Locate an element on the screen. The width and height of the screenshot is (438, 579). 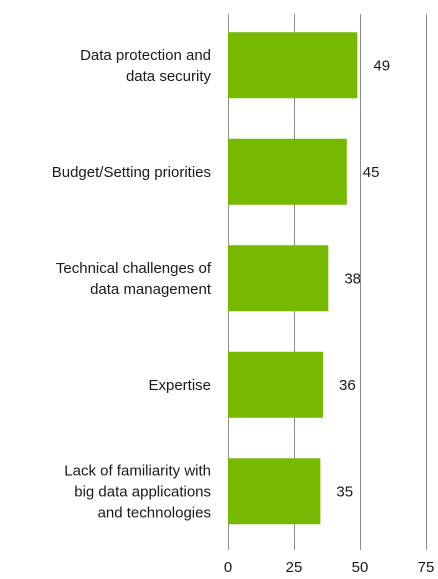
category-label-line: Expertise is located at coordinates (179, 385).